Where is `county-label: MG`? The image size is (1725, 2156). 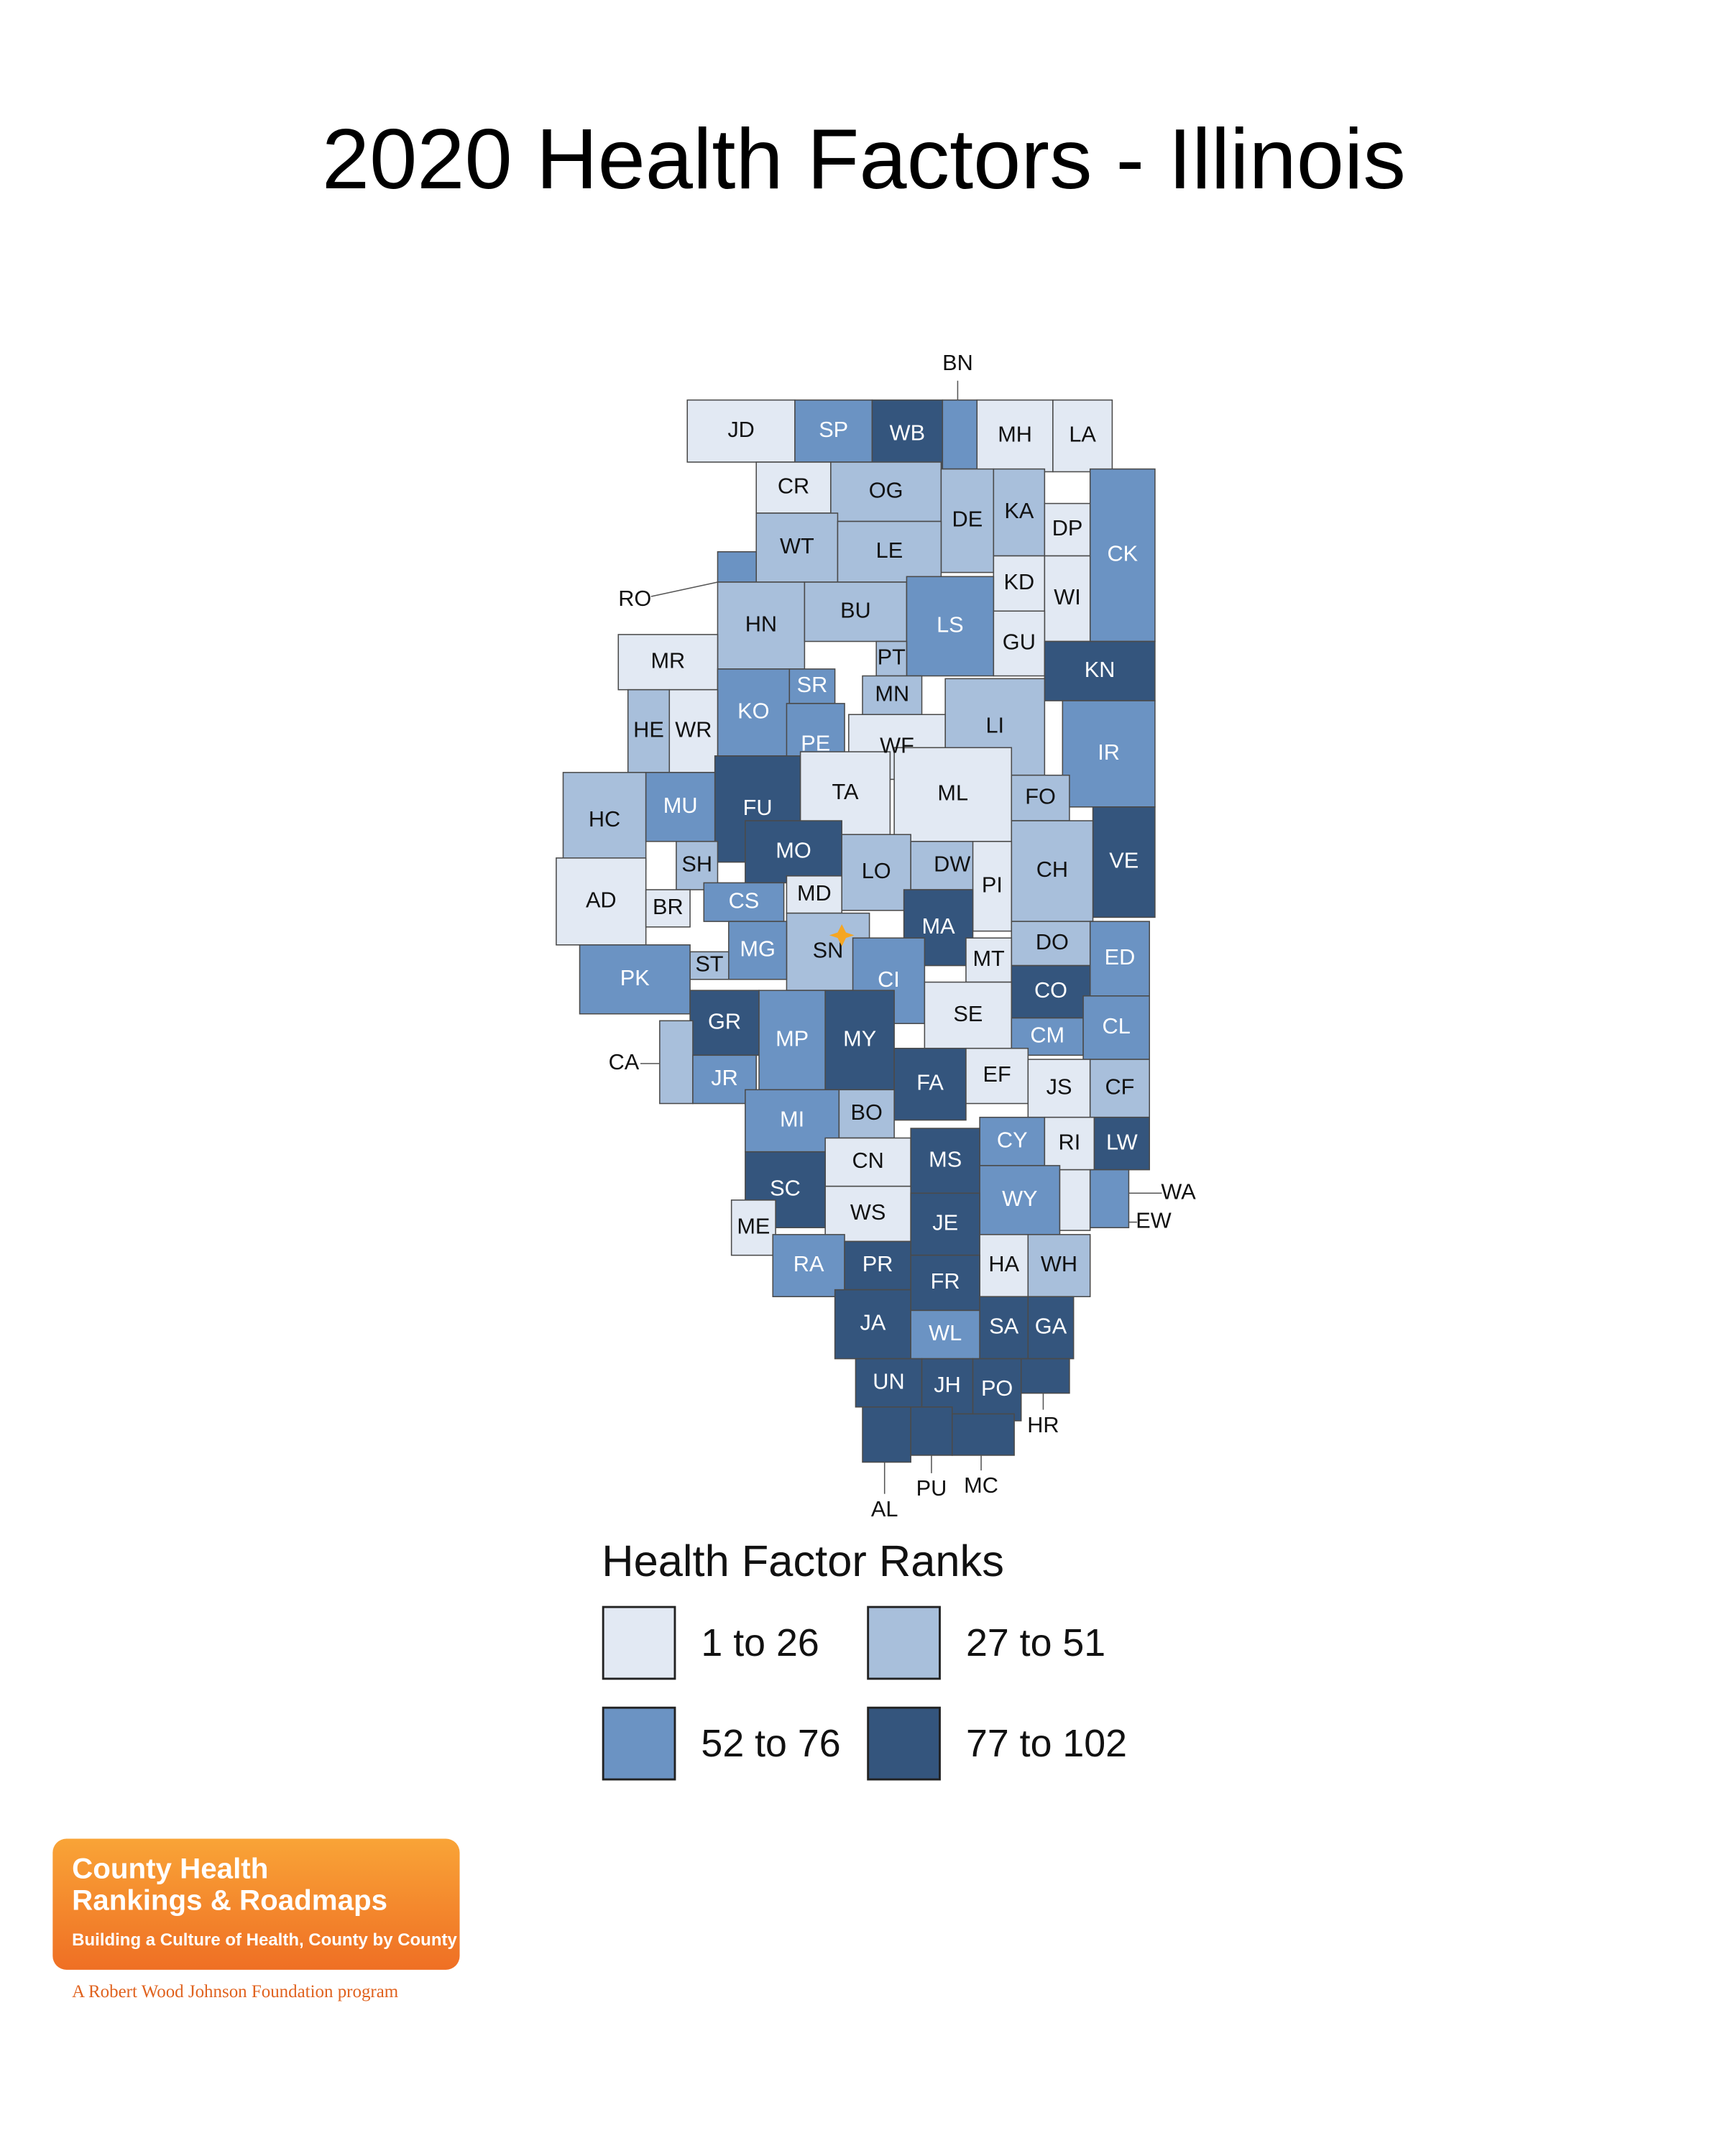 county-label: MG is located at coordinates (757, 949).